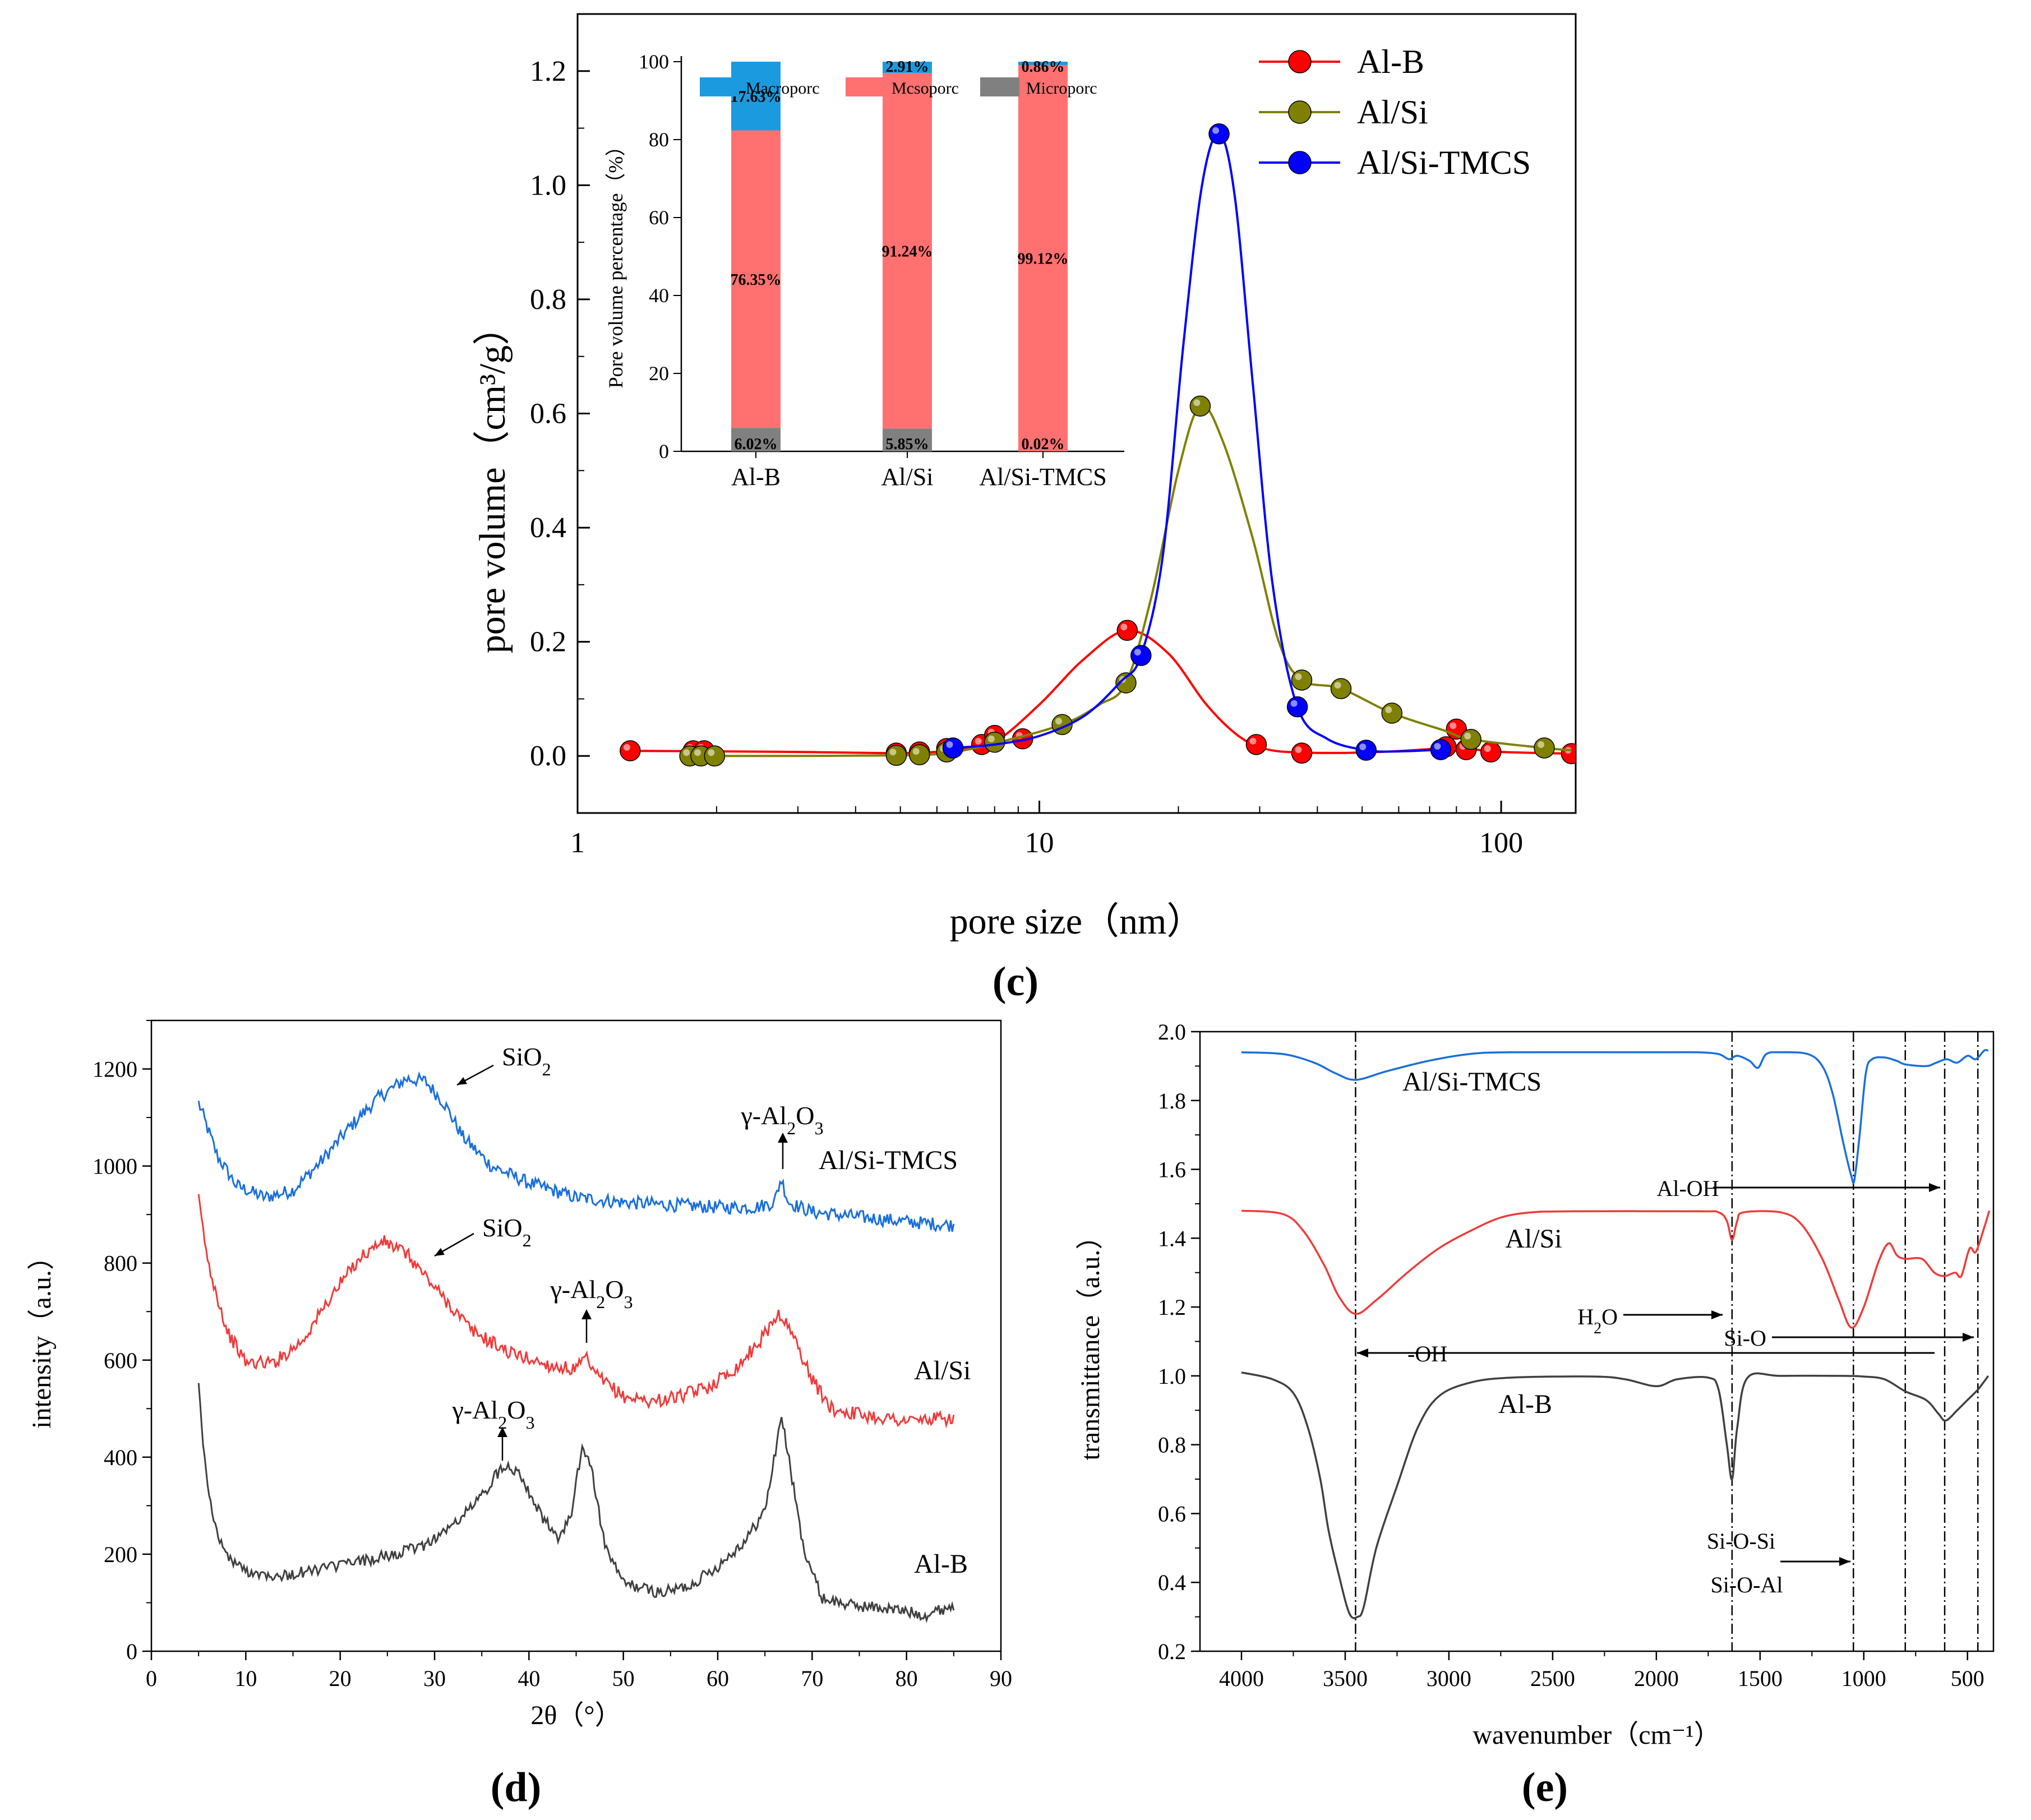  What do you see at coordinates (516, 1787) in the screenshot?
I see `panel-label: (d)` at bounding box center [516, 1787].